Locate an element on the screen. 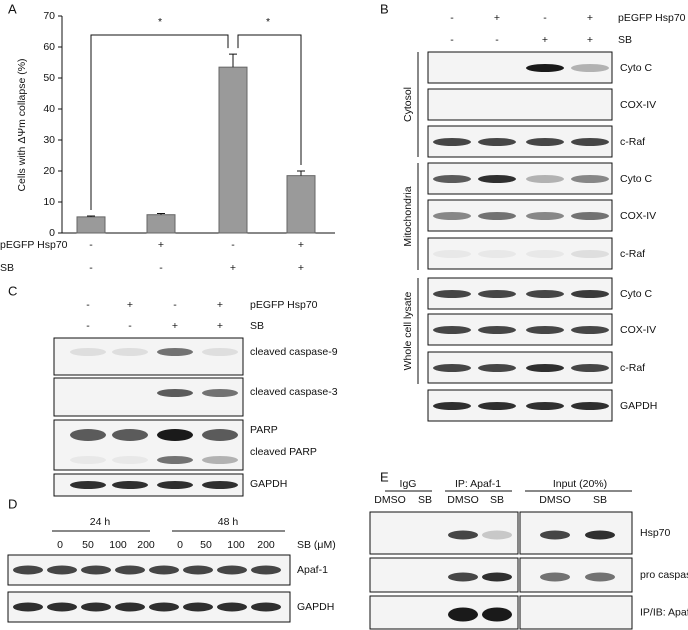  group-label: Mitochondria is located at coordinates (408, 216).